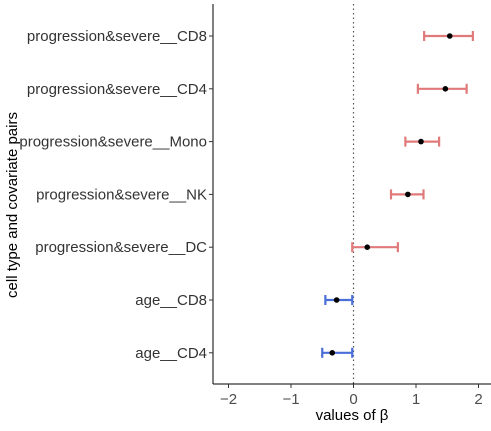 This screenshot has width=491, height=431. Describe the element at coordinates (336, 300) in the screenshot. I see `estimate-point-age-cd8` at that location.